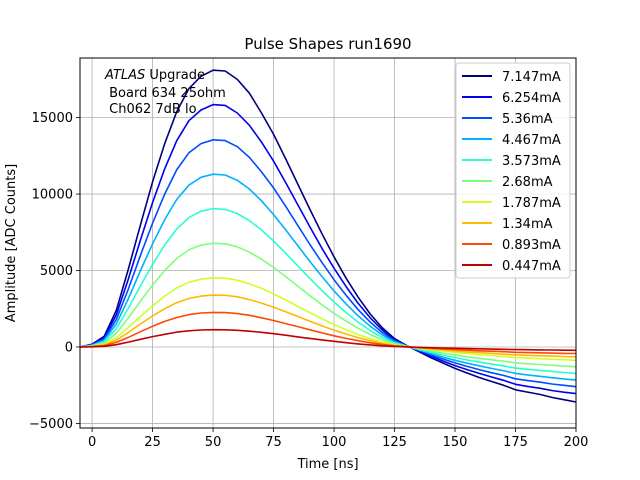 The width and height of the screenshot is (640, 480). I want to click on annotation-channel: Ch062 7dB lo, so click(151, 109).